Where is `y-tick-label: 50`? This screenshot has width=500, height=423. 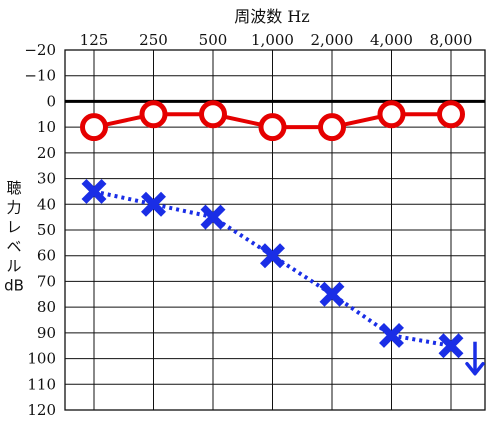 y-tick-label: 50 is located at coordinates (46, 230).